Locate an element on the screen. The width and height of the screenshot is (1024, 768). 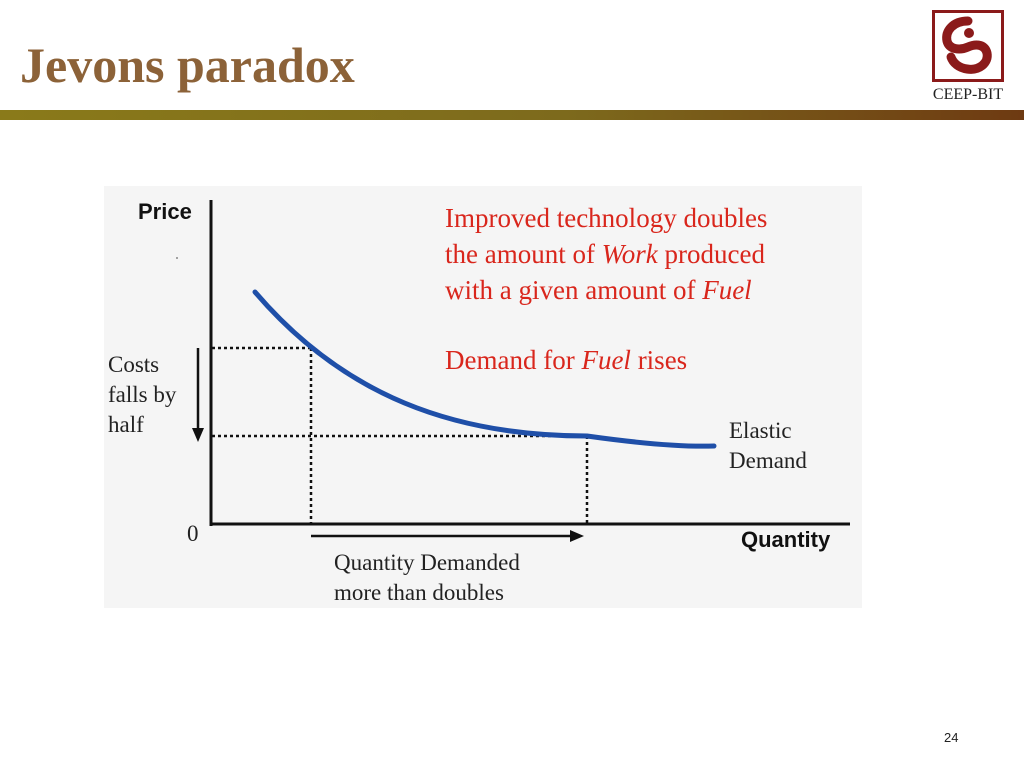
curve-label: Elastic Demand is located at coordinates (768, 446).